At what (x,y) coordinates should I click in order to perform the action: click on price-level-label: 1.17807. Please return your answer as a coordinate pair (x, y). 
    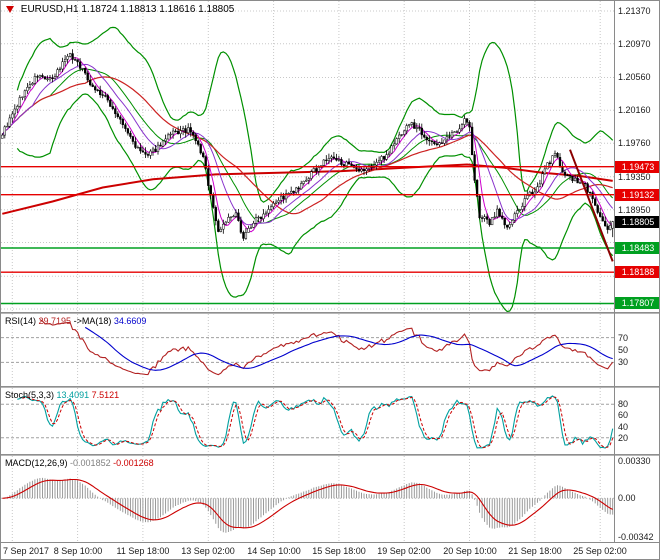
    Looking at the image, I should click on (637, 303).